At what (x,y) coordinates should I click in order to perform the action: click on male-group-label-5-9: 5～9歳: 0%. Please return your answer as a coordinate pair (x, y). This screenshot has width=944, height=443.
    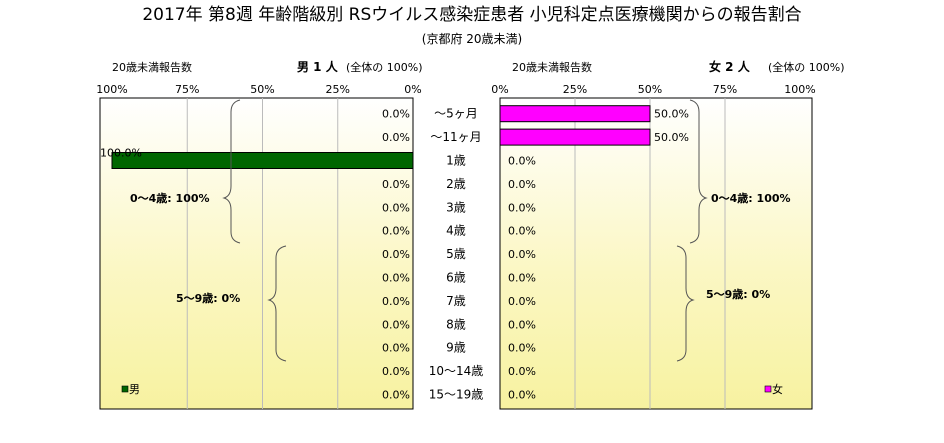
    Looking at the image, I should click on (208, 298).